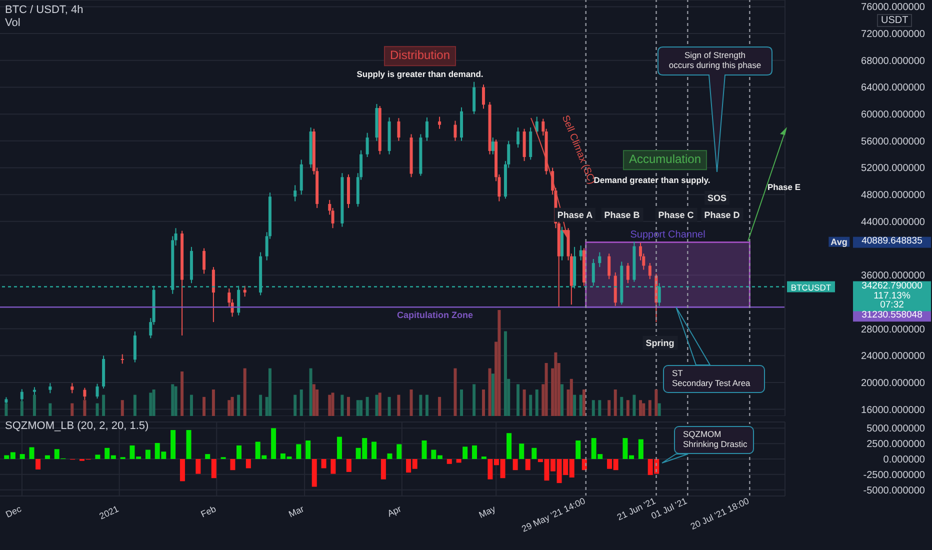  Describe the element at coordinates (784, 187) in the screenshot. I see `annotation: Phase E` at that location.